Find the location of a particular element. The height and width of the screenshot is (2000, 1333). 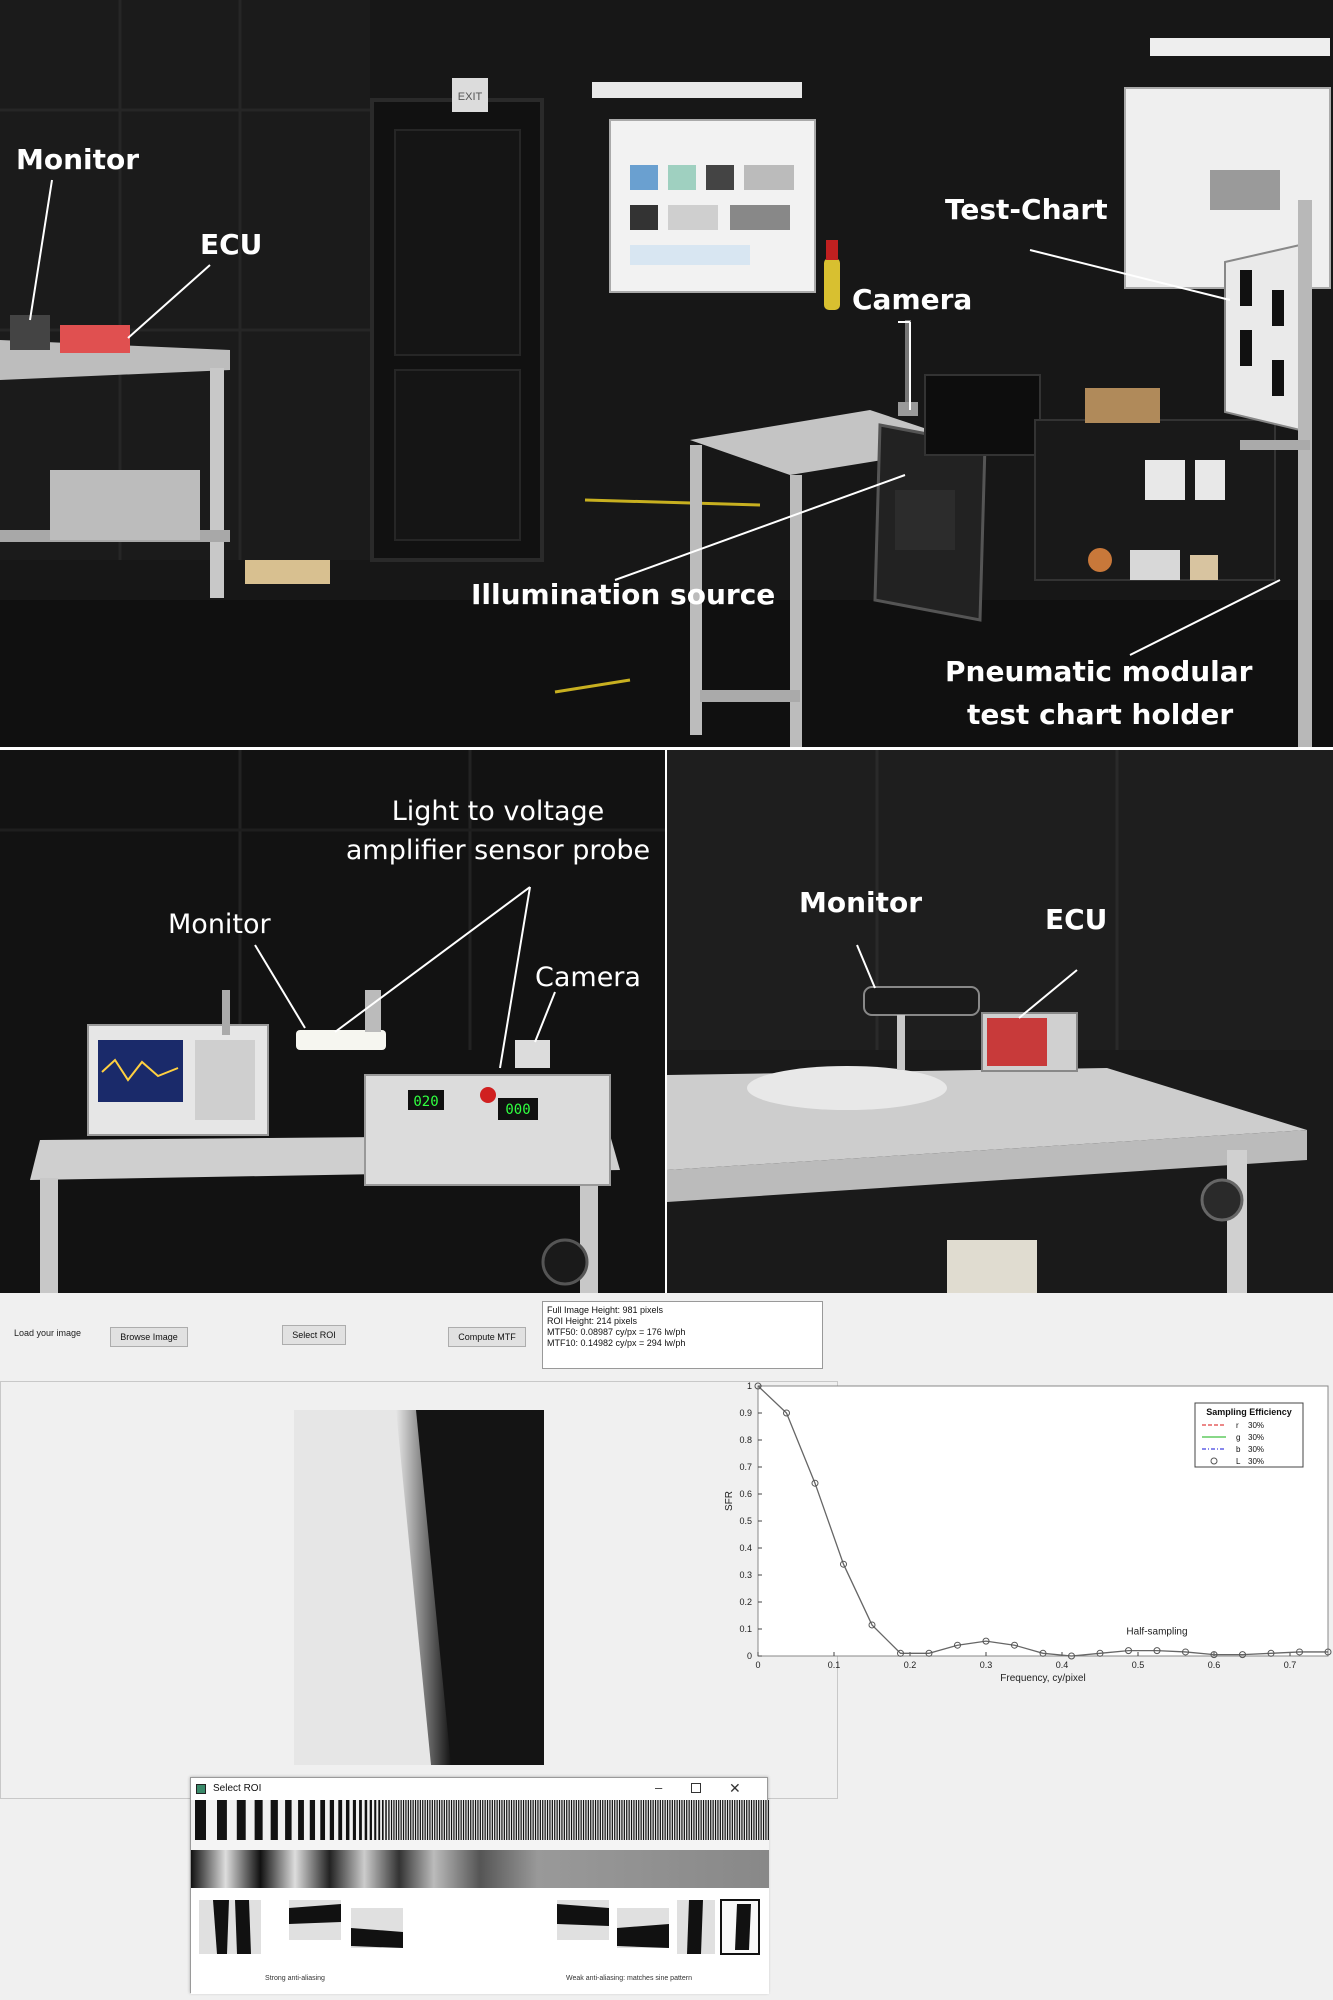

x-tick-label: 0.7 is located at coordinates (1290, 1665).